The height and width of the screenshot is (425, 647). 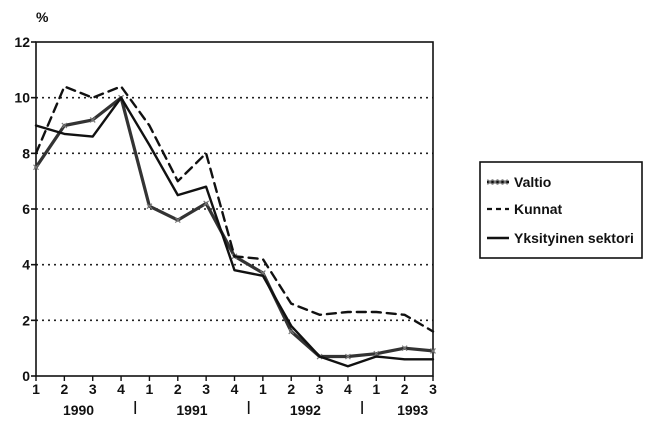 What do you see at coordinates (26, 376) in the screenshot?
I see `y-tick-label: 0` at bounding box center [26, 376].